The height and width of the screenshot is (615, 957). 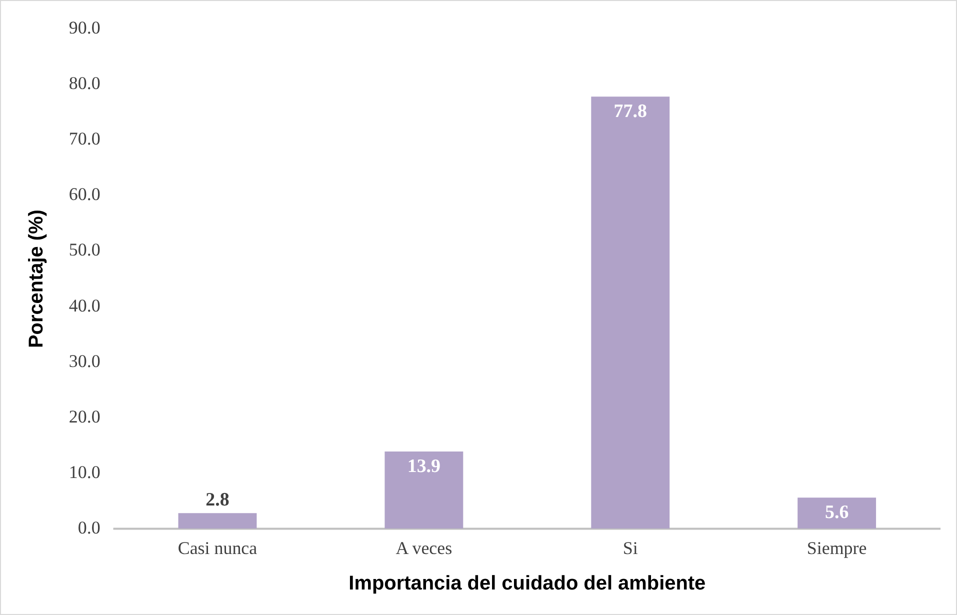 I want to click on y-tick-label: 70.0, so click(x=84, y=138).